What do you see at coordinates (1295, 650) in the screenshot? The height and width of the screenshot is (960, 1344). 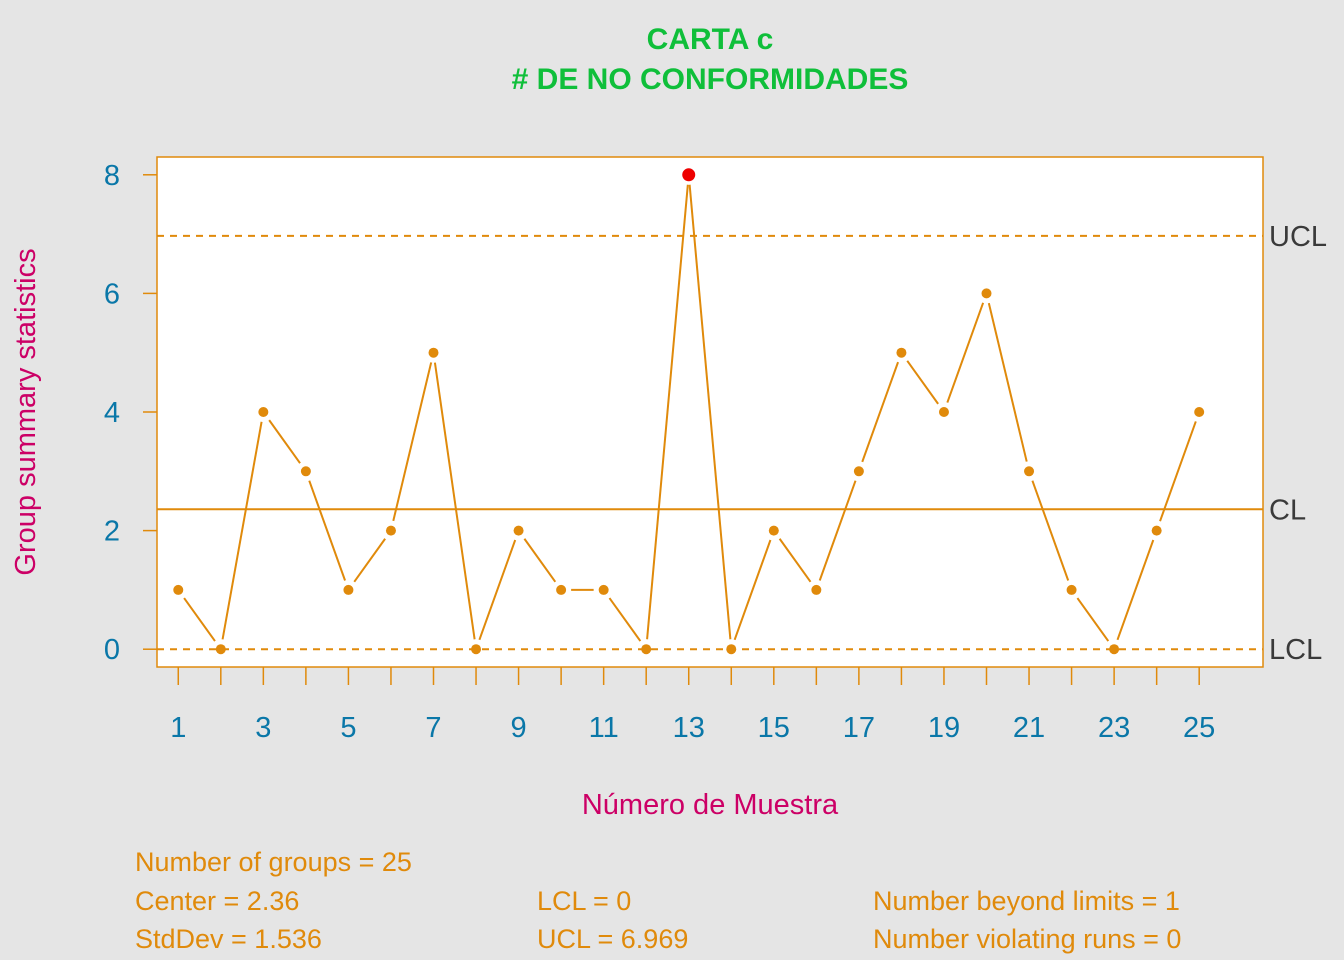 I see `lcl-label: LCL` at bounding box center [1295, 650].